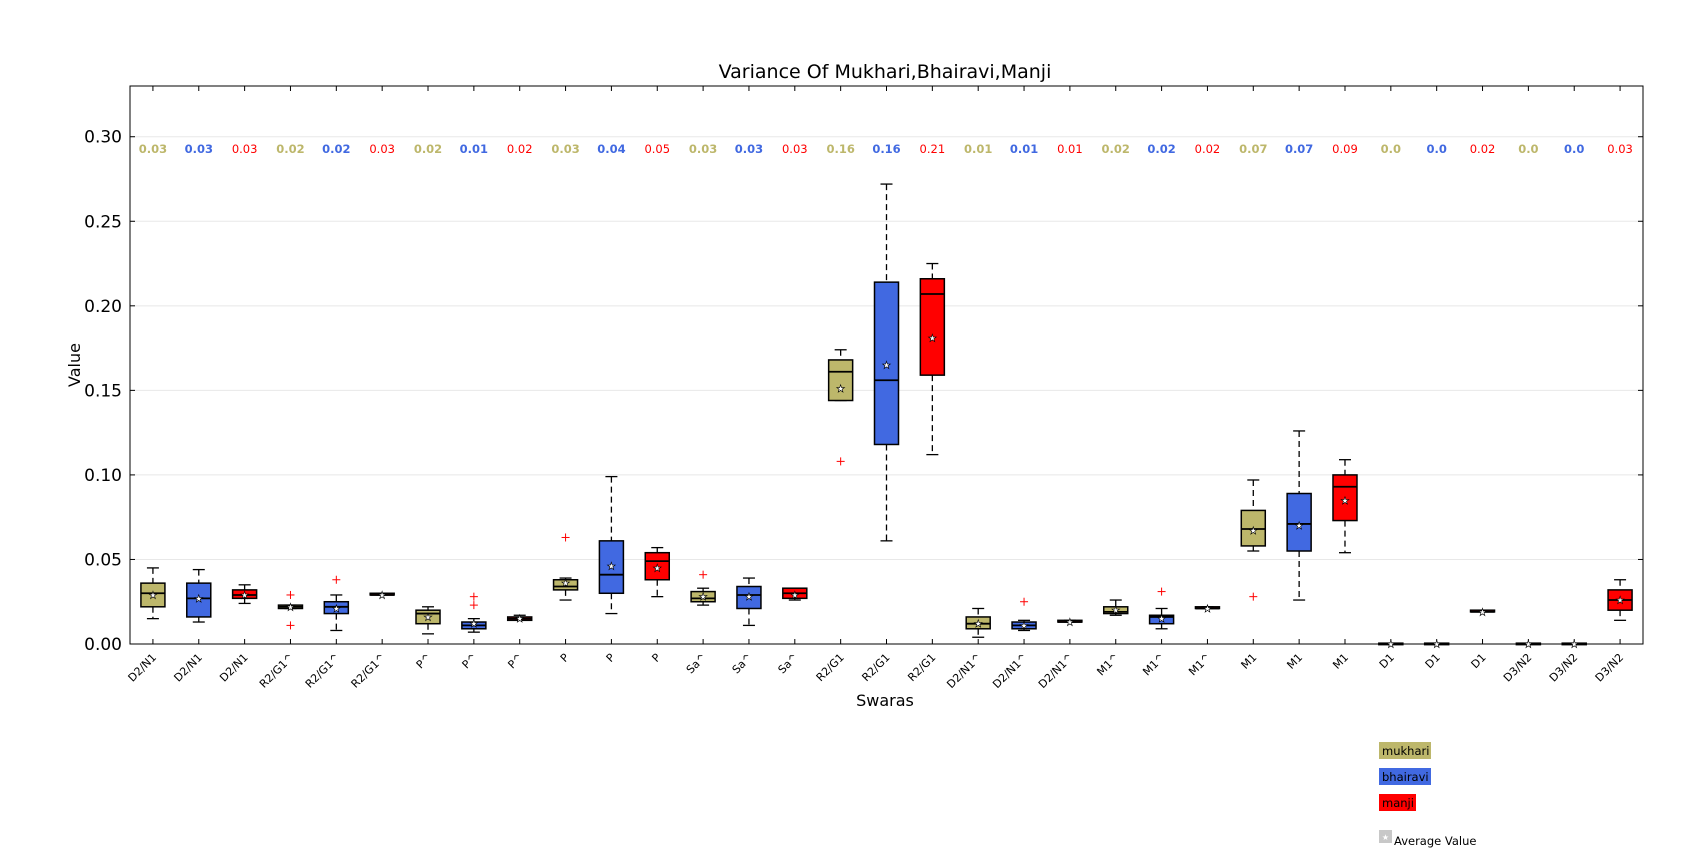 This screenshot has width=1707, height=848. I want to click on x-axis-label: Swaras, so click(885, 700).